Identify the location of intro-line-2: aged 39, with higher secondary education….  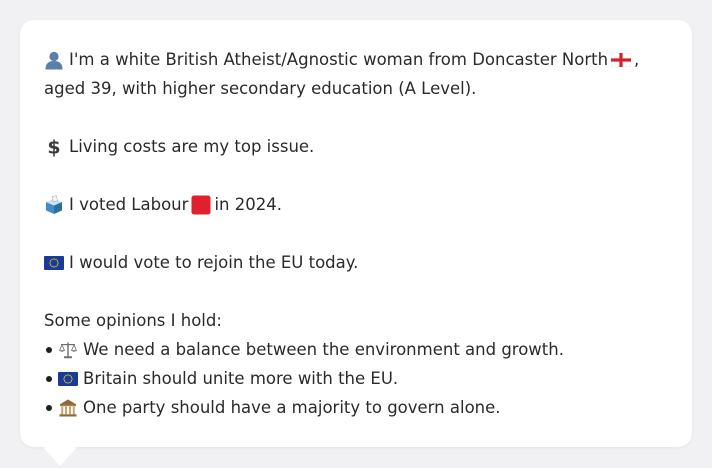
(354, 88).